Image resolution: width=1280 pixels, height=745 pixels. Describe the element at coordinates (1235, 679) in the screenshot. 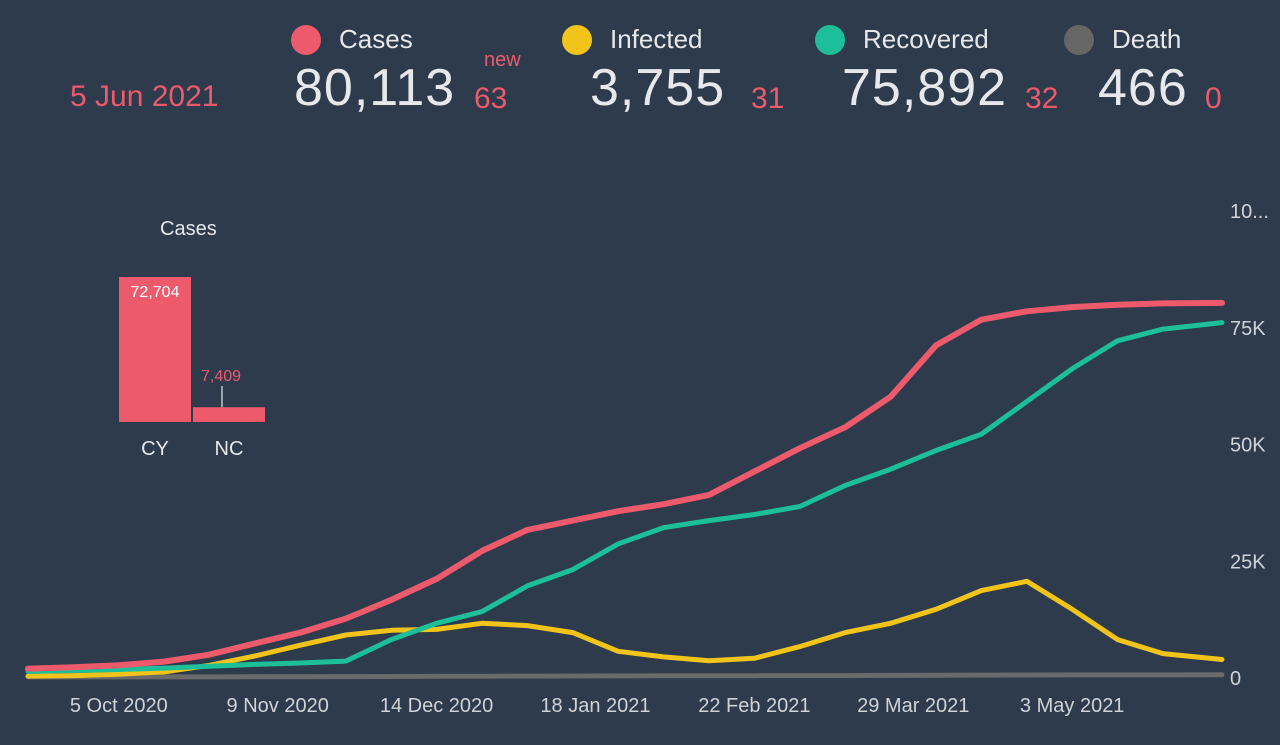

I see `y-tick-label: 0` at that location.